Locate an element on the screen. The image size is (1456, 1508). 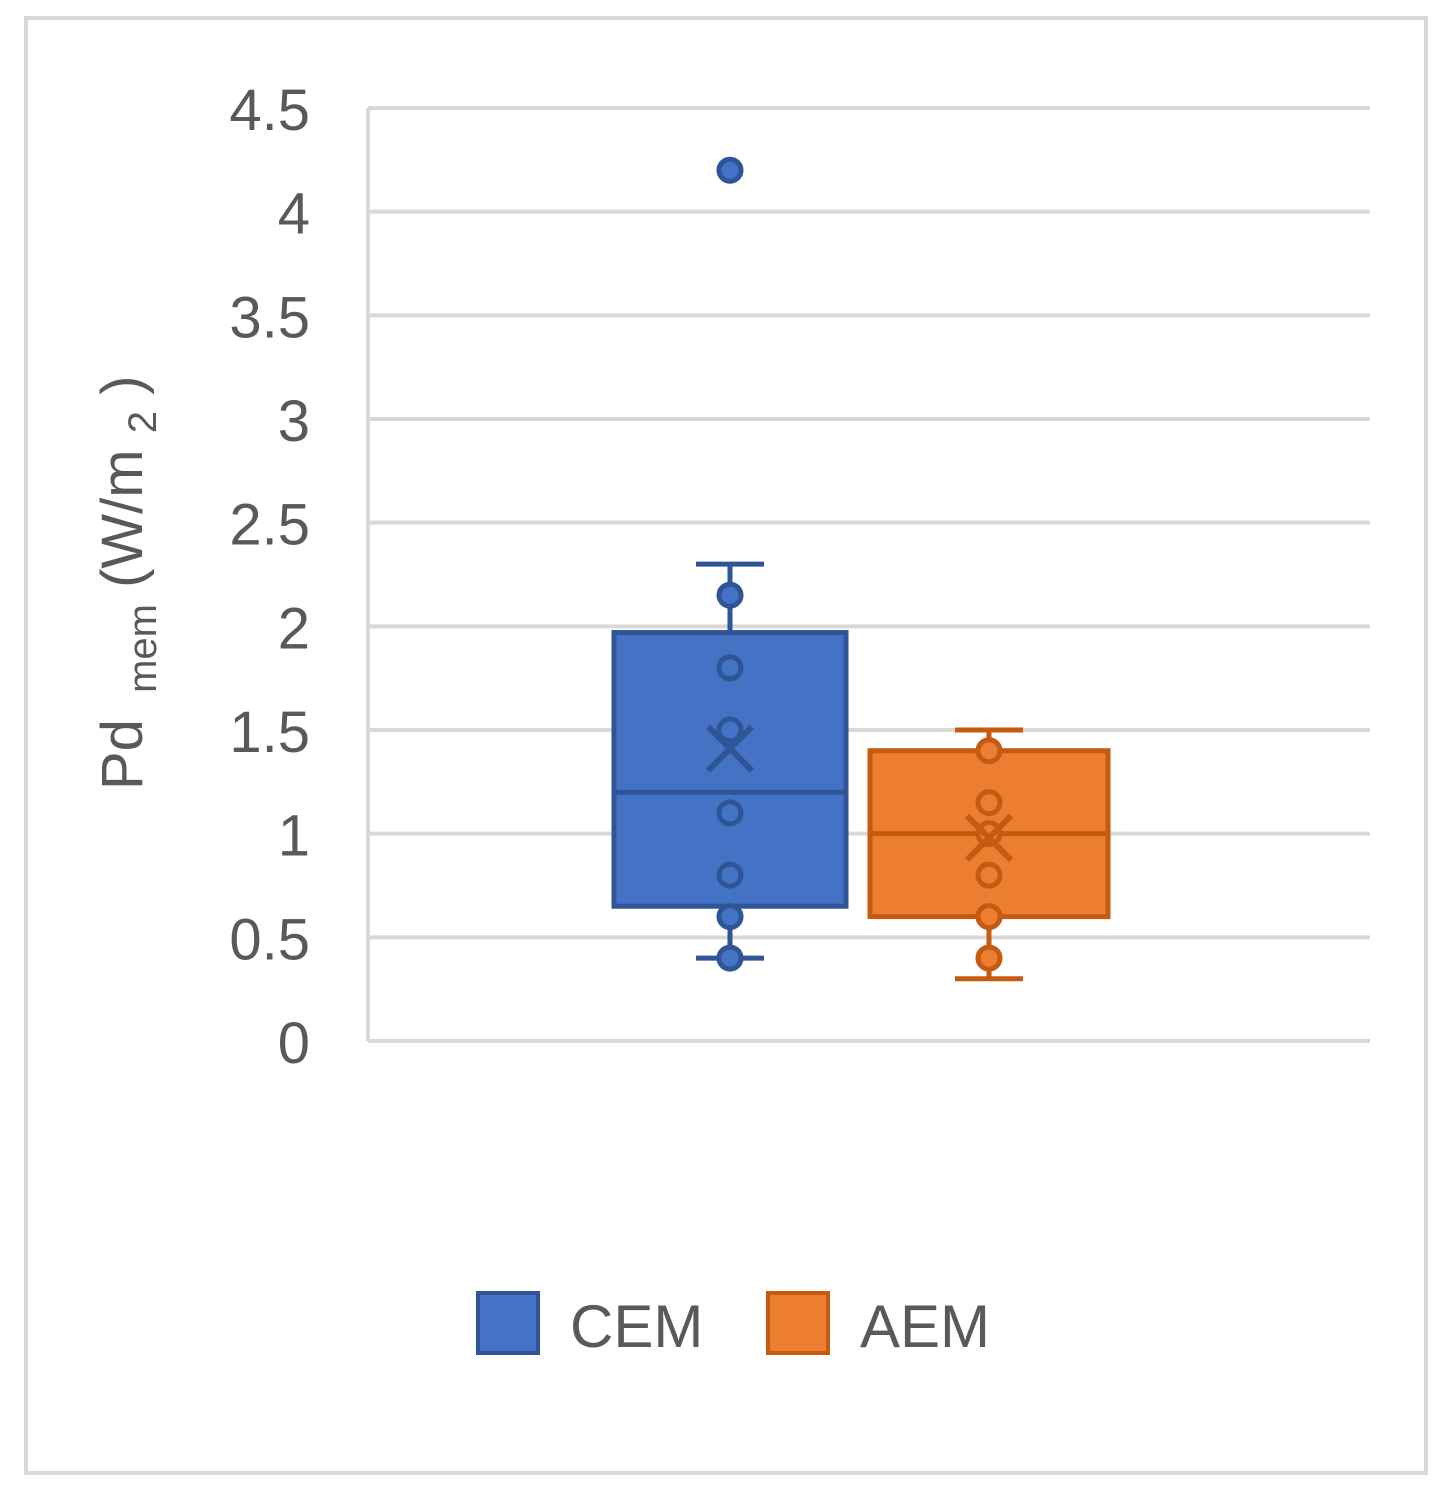
y-tick-label: 0.5 is located at coordinates (269, 939).